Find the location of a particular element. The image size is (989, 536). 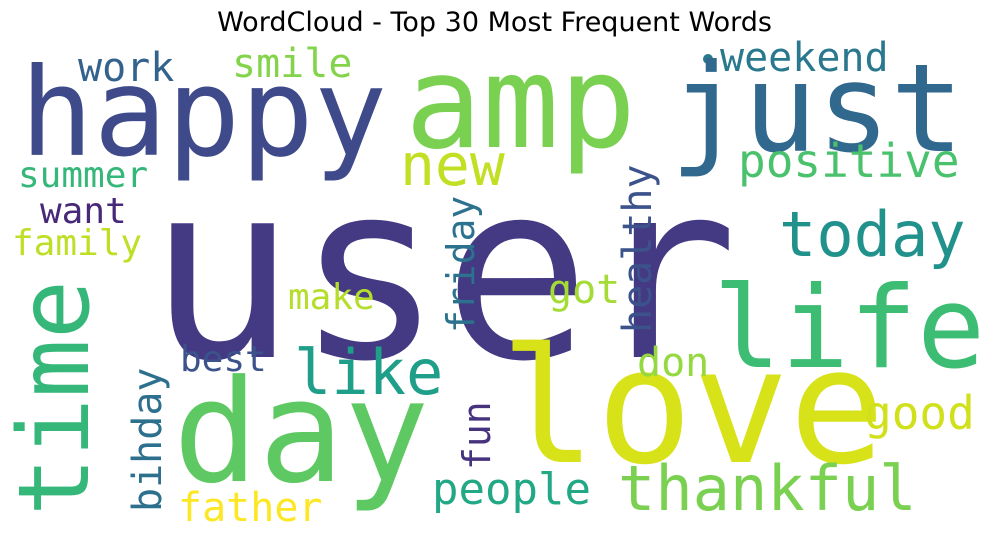

word-positive: positive is located at coordinates (849, 161).